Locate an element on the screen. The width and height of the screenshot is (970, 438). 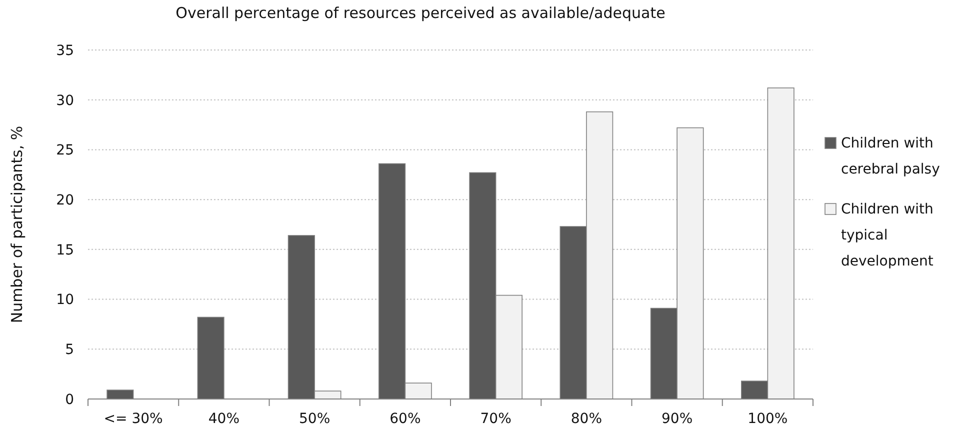
y-tick-label: 30 is located at coordinates (65, 100).